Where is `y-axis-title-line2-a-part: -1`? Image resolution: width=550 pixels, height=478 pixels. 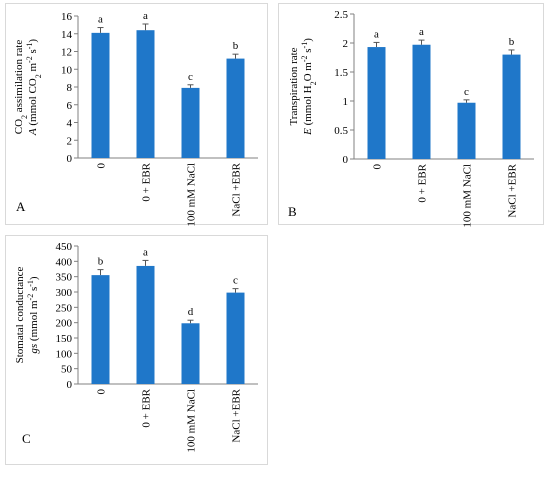 y-axis-title-line2-a-part: -1 is located at coordinates (29, 46).